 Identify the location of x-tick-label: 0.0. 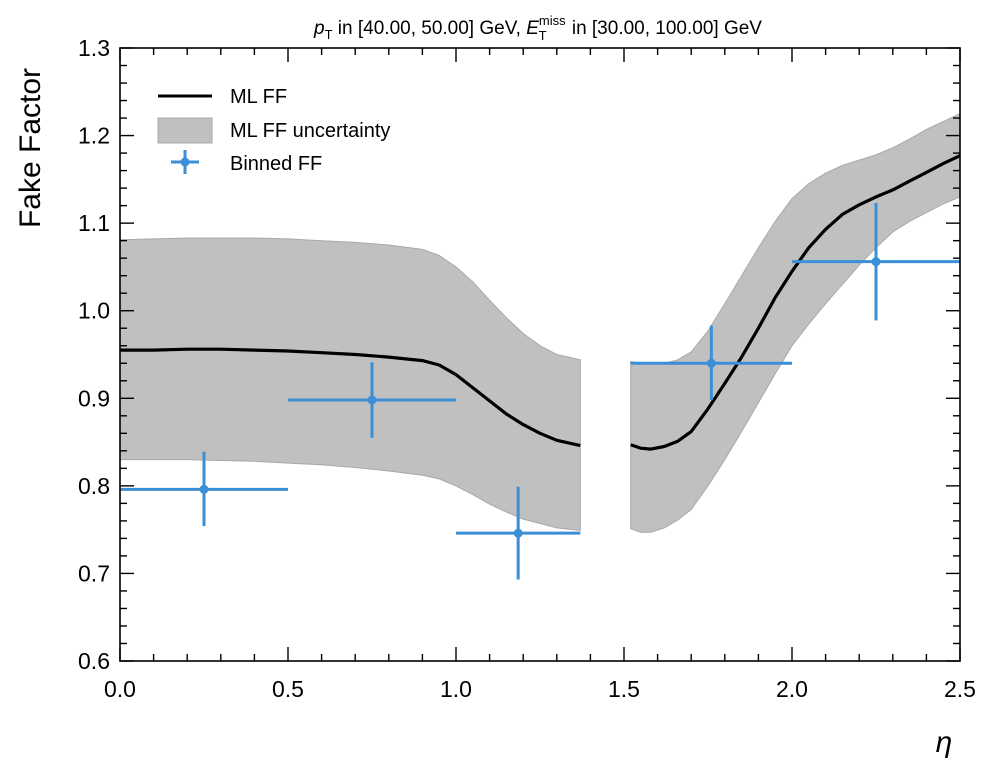
(120, 689).